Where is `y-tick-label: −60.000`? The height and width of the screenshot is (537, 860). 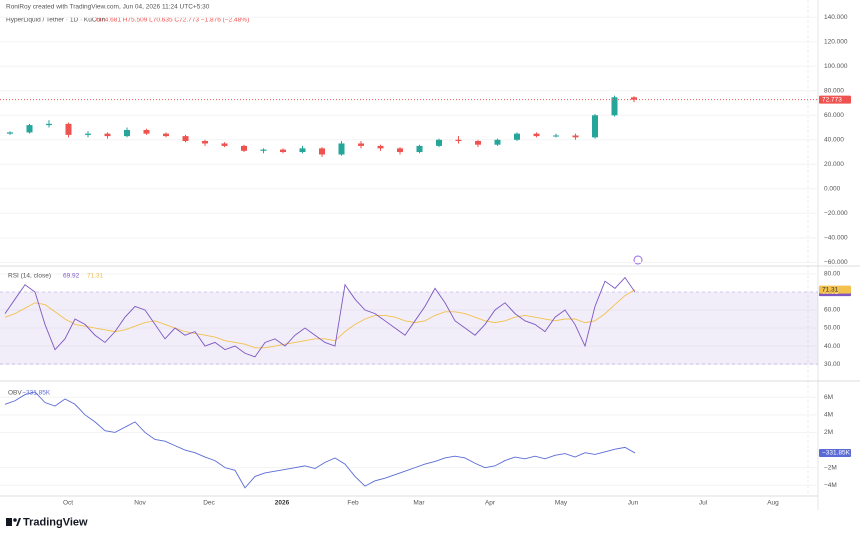
y-tick-label: −60.000 is located at coordinates (836, 262).